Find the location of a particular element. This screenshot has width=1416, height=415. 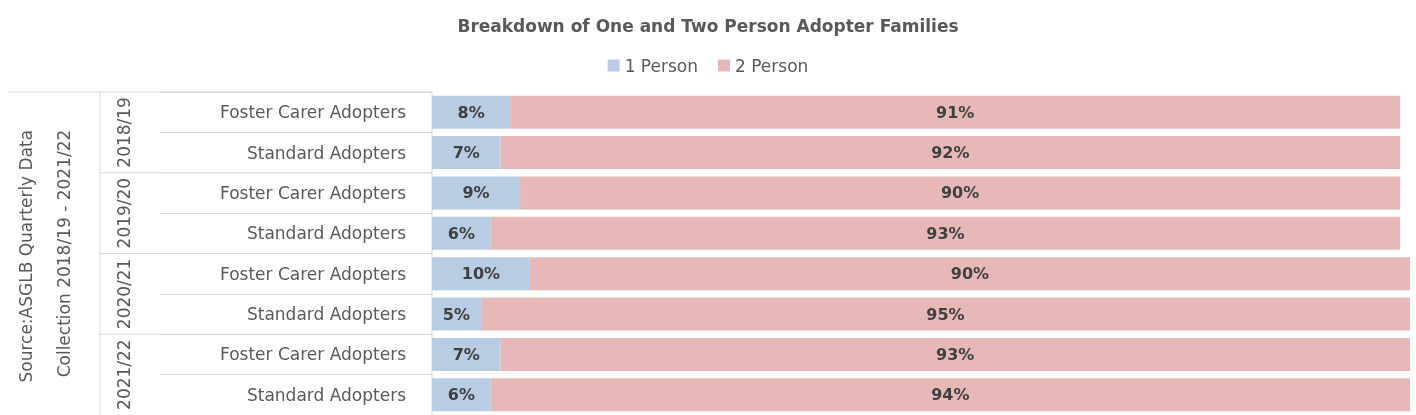

text: 2018/19 is located at coordinates (124, 132).